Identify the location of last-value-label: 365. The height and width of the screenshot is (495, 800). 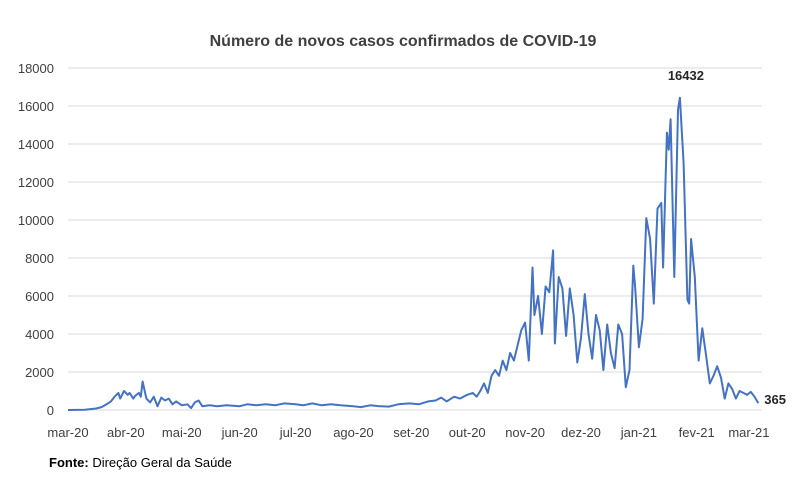
(775, 399).